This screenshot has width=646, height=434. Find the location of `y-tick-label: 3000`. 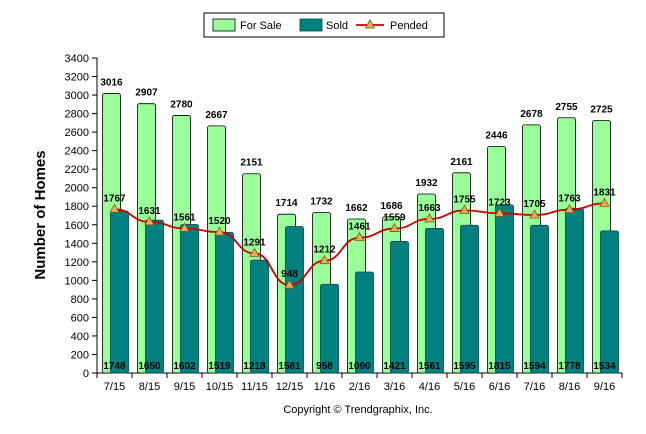

y-tick-label: 3000 is located at coordinates (77, 96).